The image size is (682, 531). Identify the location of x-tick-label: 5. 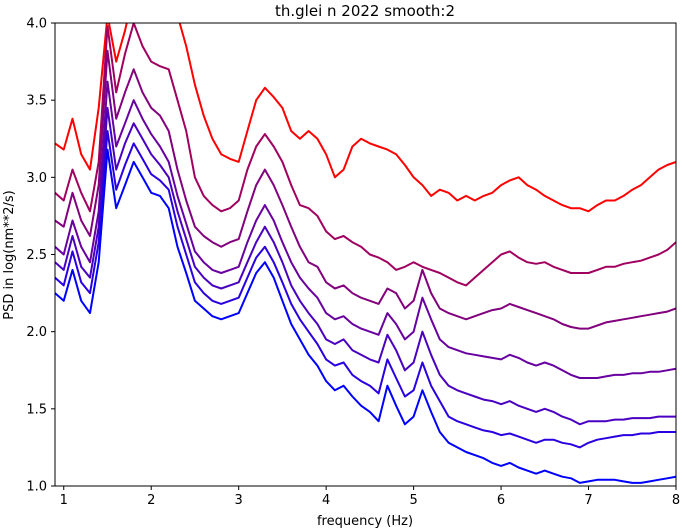
(413, 500).